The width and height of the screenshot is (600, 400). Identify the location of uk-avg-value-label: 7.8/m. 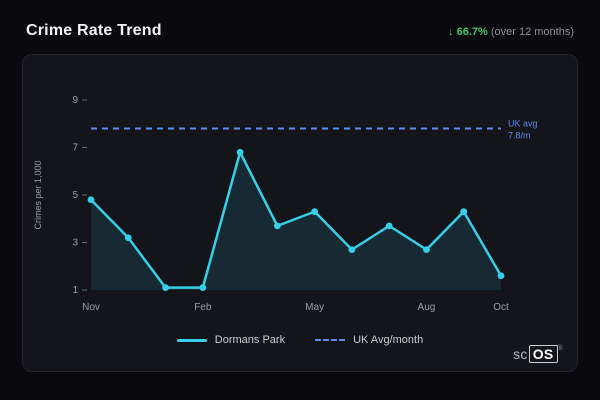
(519, 136).